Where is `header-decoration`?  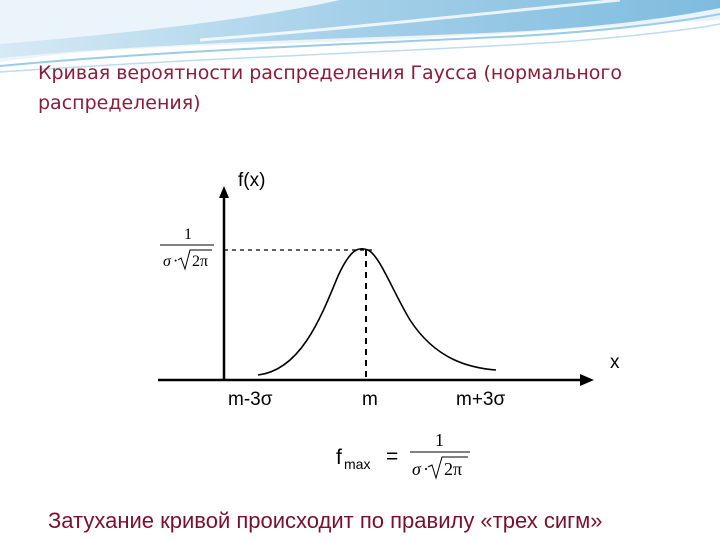 header-decoration is located at coordinates (360, 36).